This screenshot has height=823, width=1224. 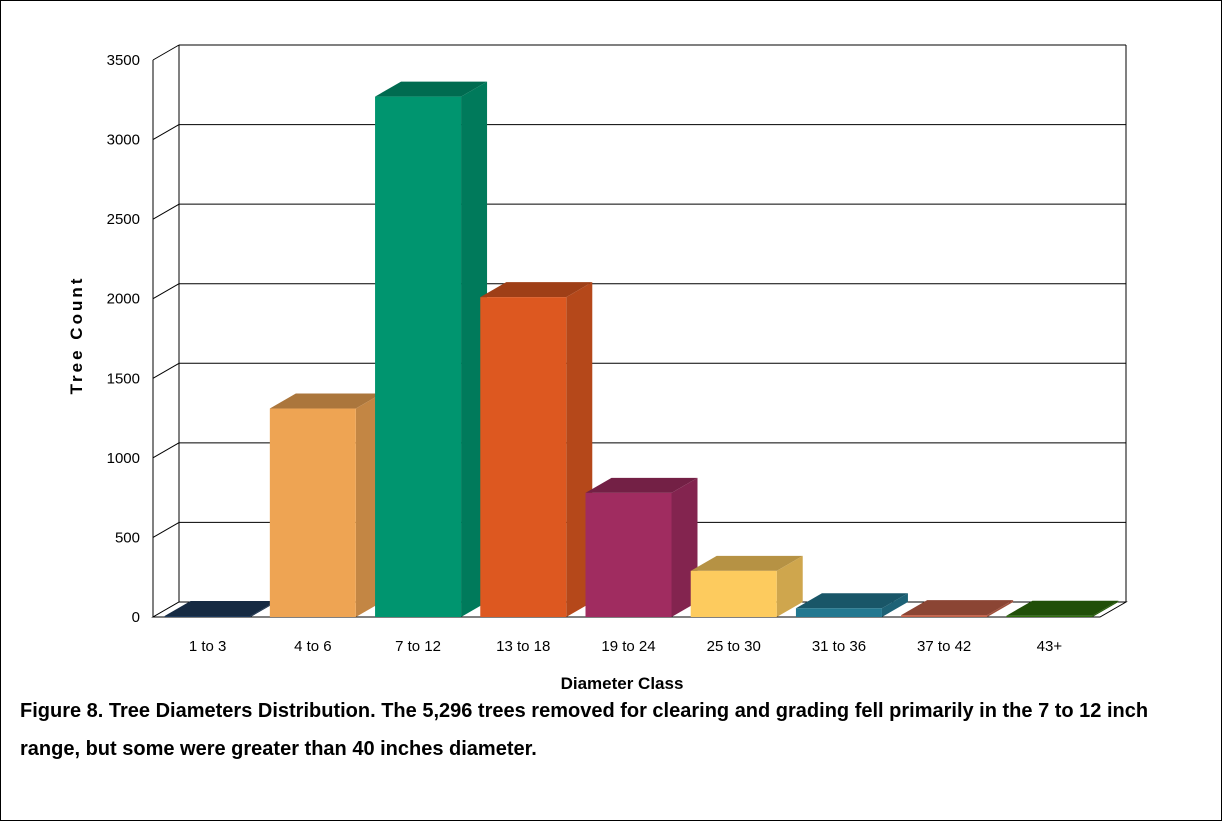 I want to click on x-tick-label: 43+, so click(x=1050, y=646).